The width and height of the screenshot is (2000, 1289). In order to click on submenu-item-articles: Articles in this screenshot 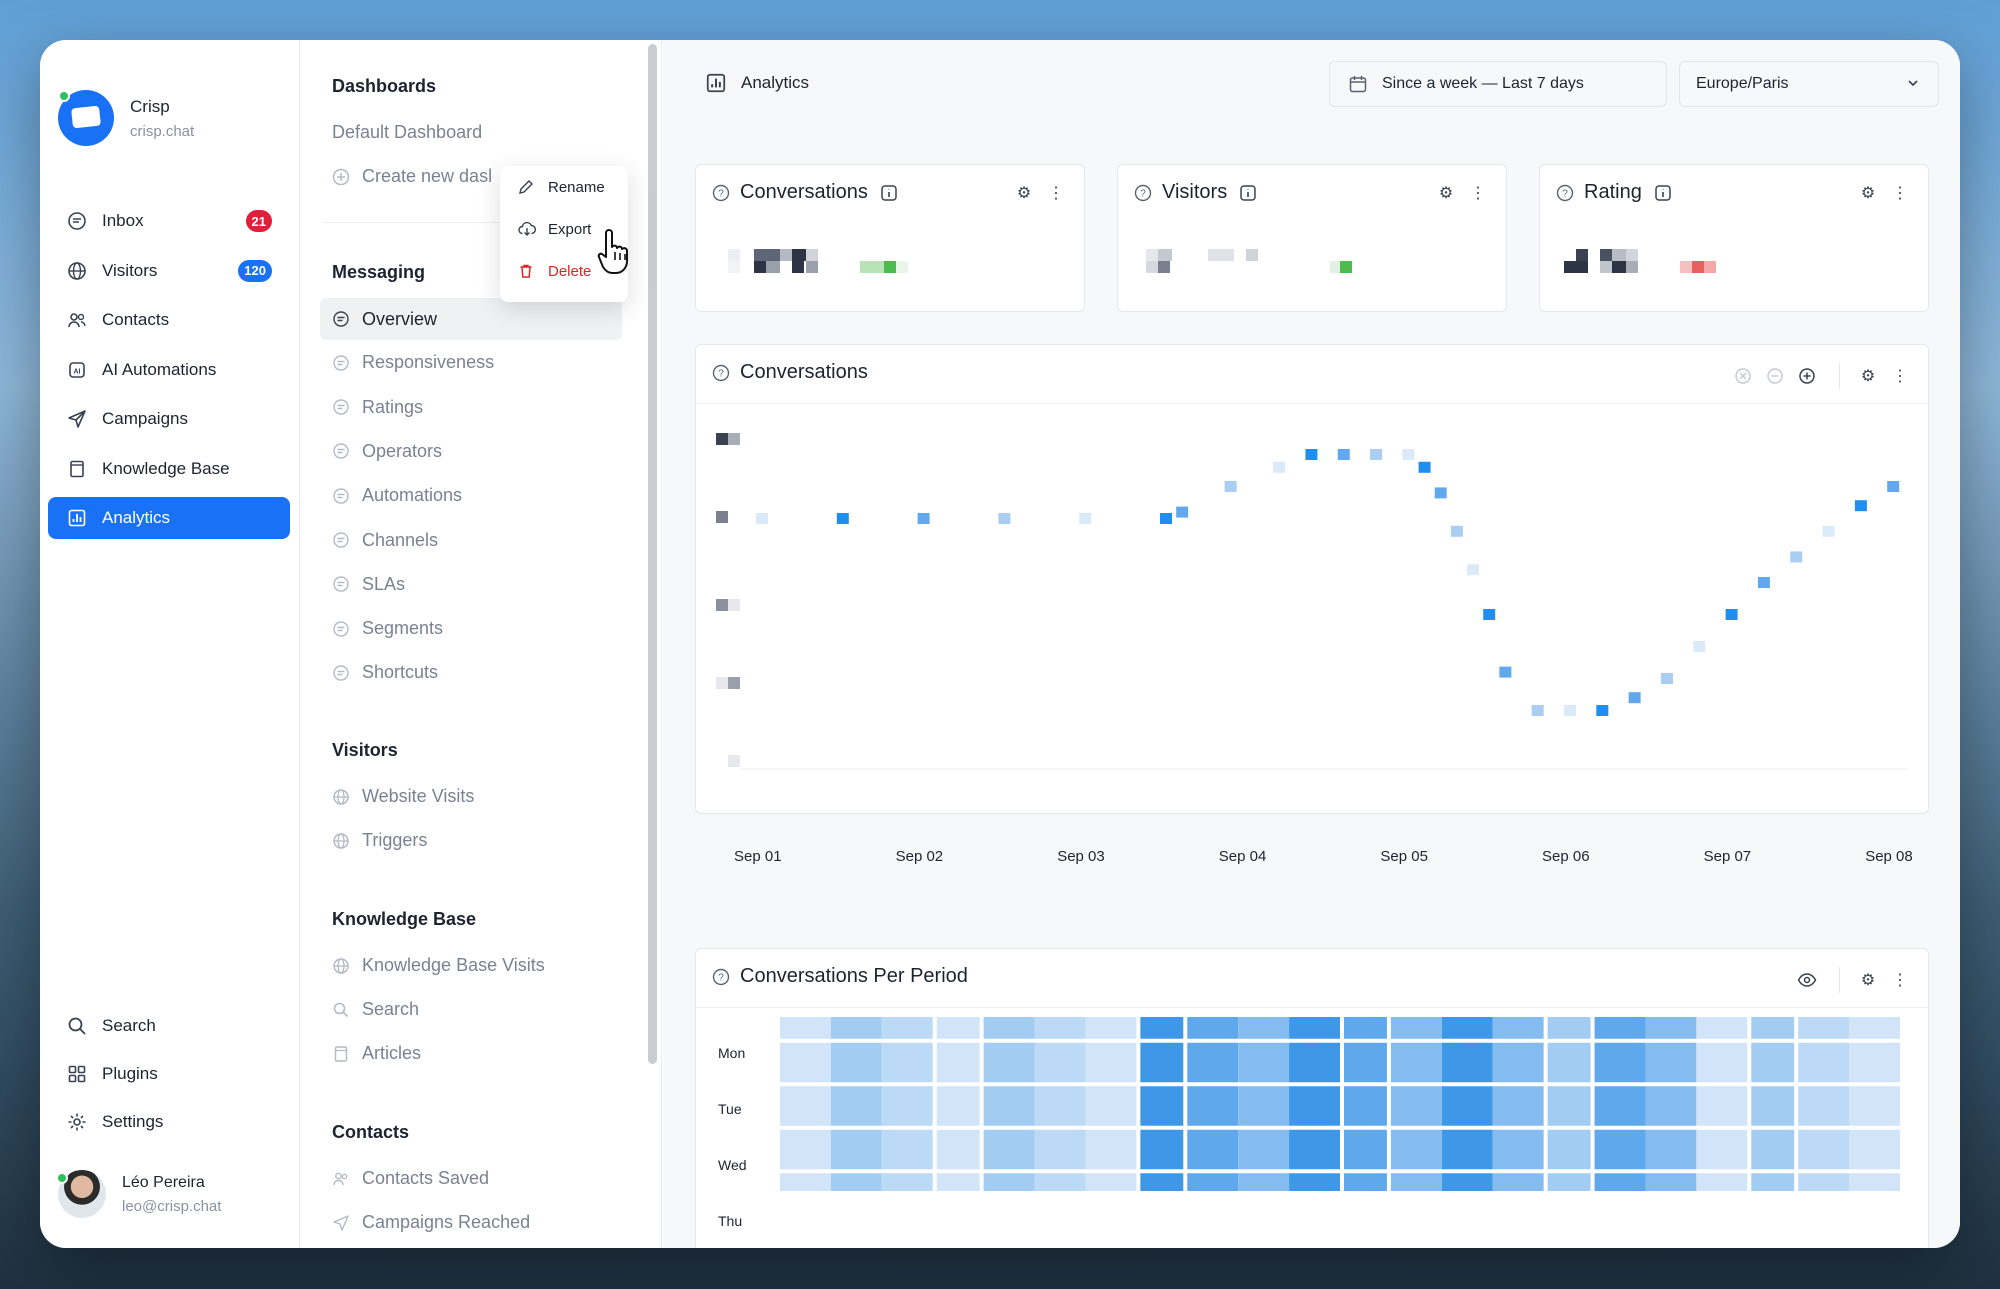, I will do `click(376, 1053)`.